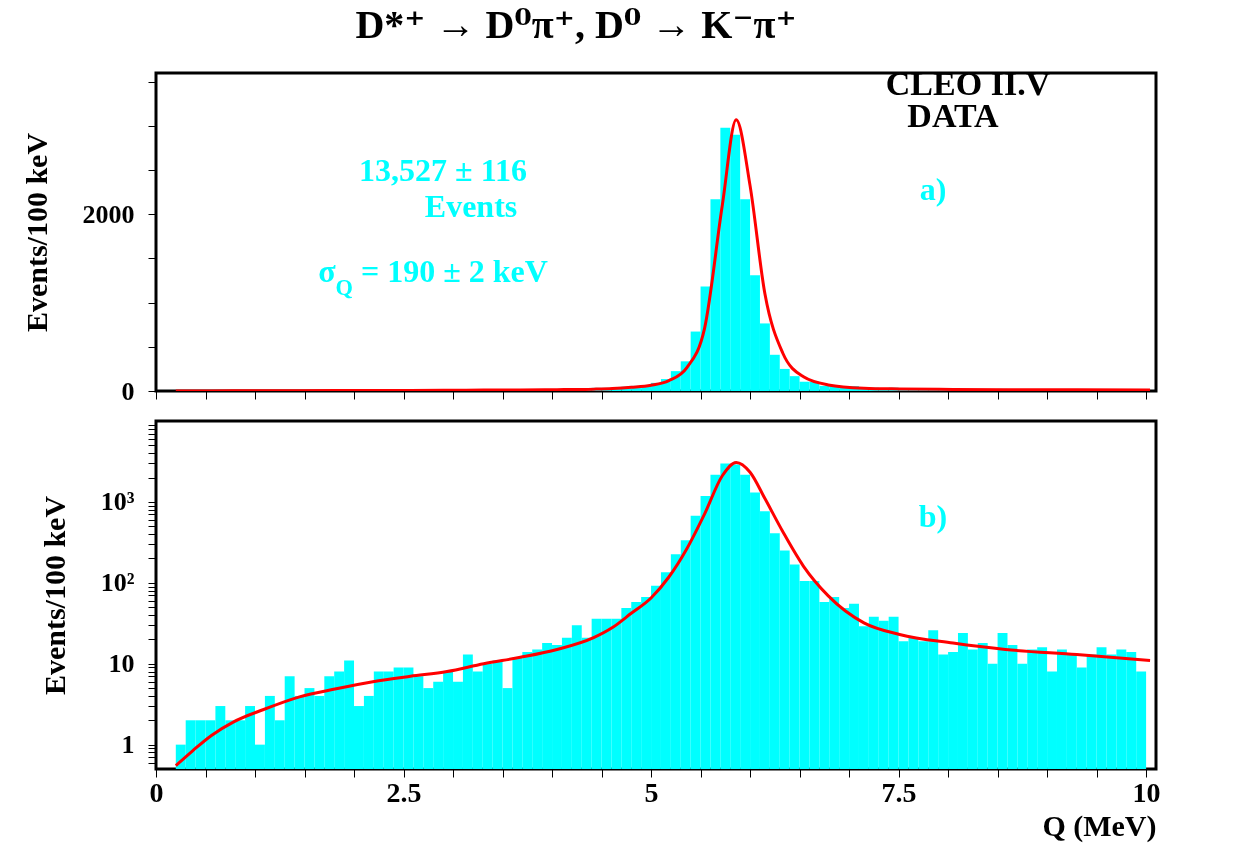  Describe the element at coordinates (156, 792) in the screenshot. I see `x-tick-label: 0` at that location.